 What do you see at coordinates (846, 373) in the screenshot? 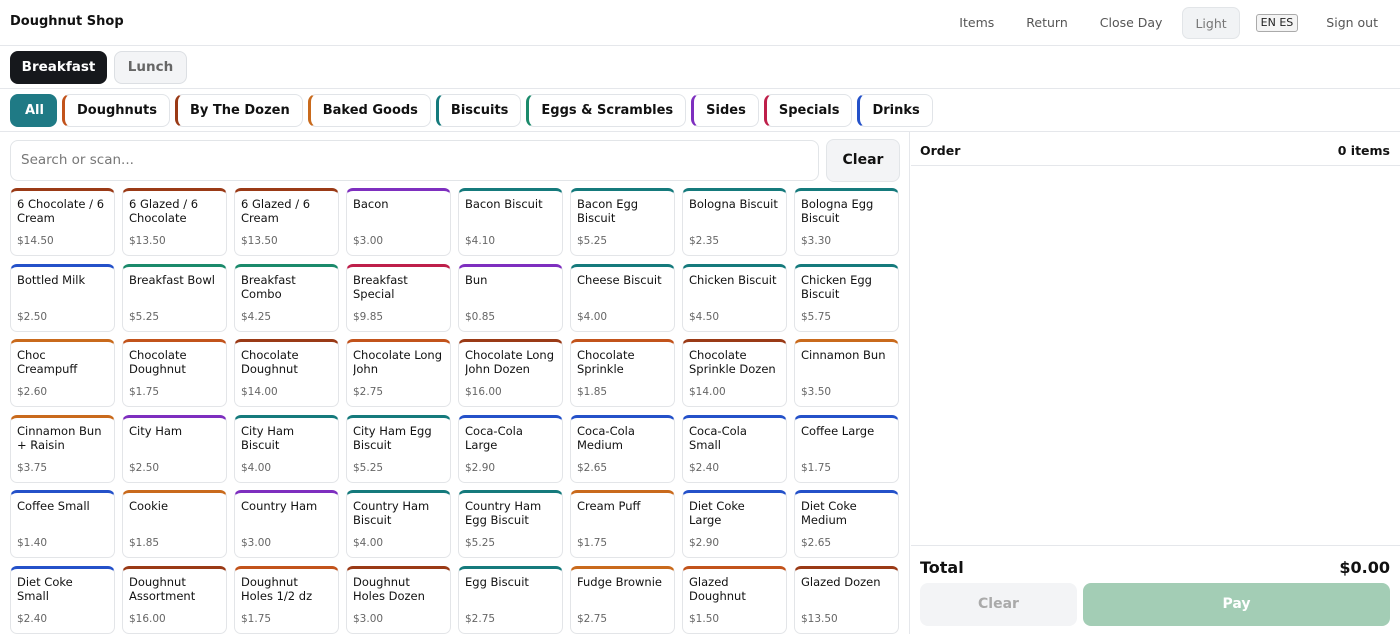
I see `menu-item: Cinnamon Bun $3.50` at bounding box center [846, 373].